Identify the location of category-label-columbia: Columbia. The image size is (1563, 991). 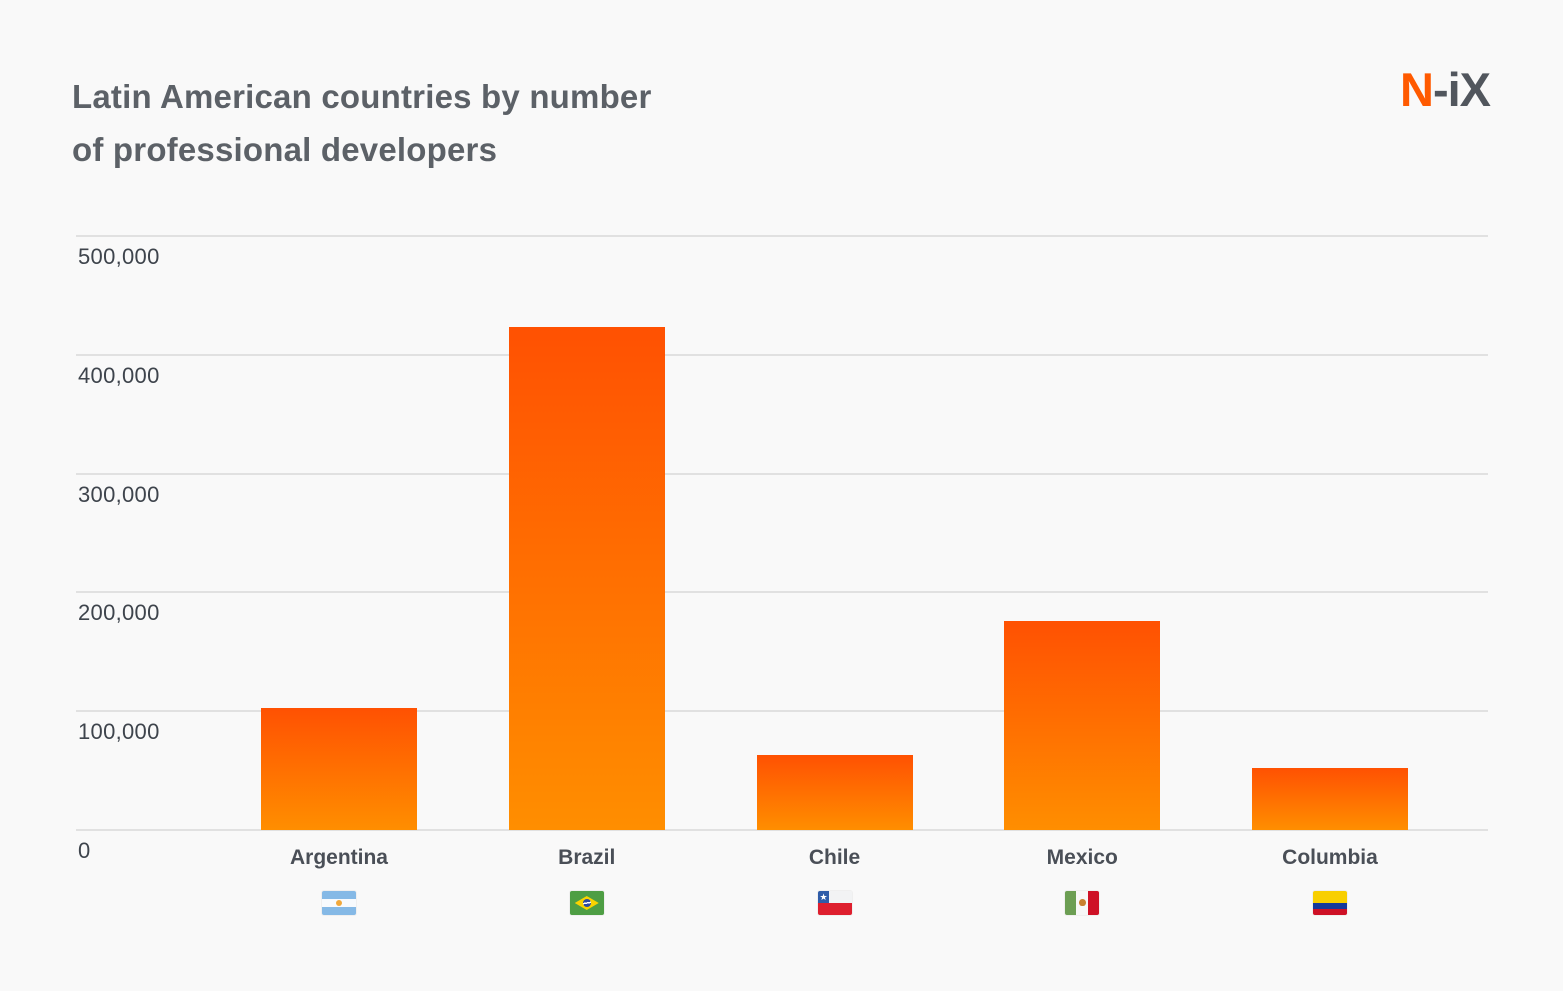
(1330, 857).